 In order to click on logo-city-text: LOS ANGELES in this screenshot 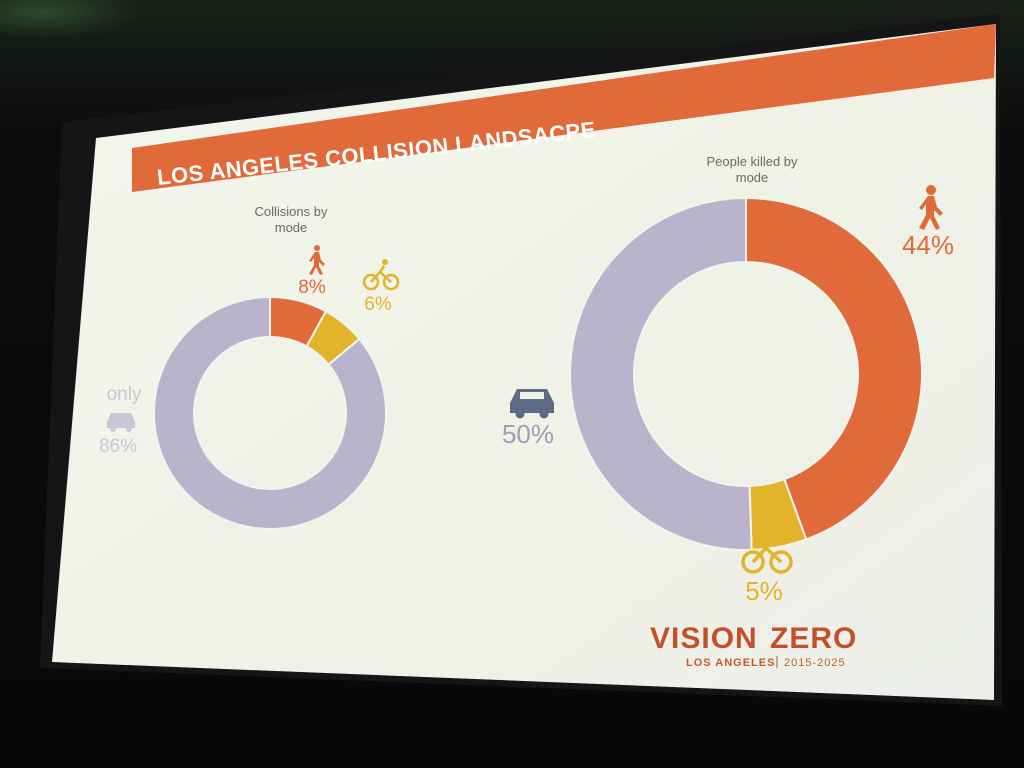, I will do `click(730, 663)`.